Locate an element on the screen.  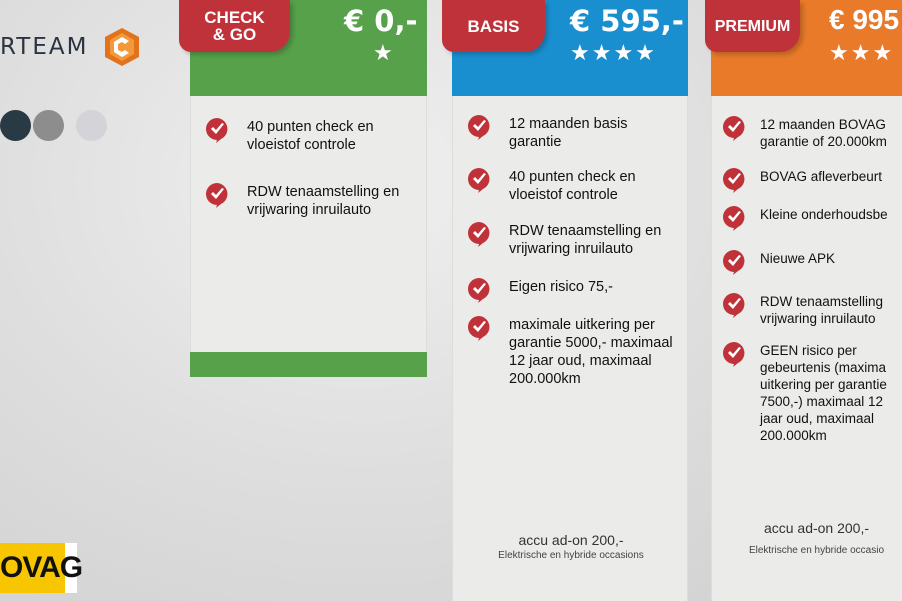
feature-text: 12 maanden basis garantie is located at coordinates (568, 133).